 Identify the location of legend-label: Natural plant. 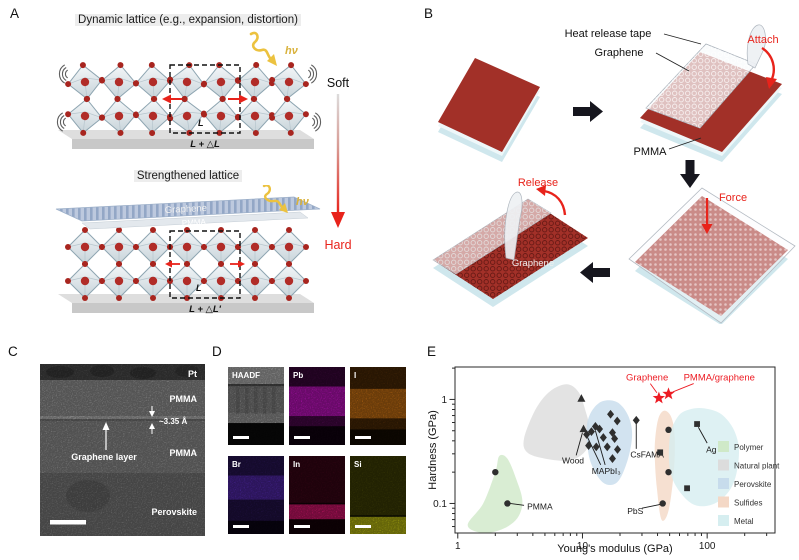
(757, 466).